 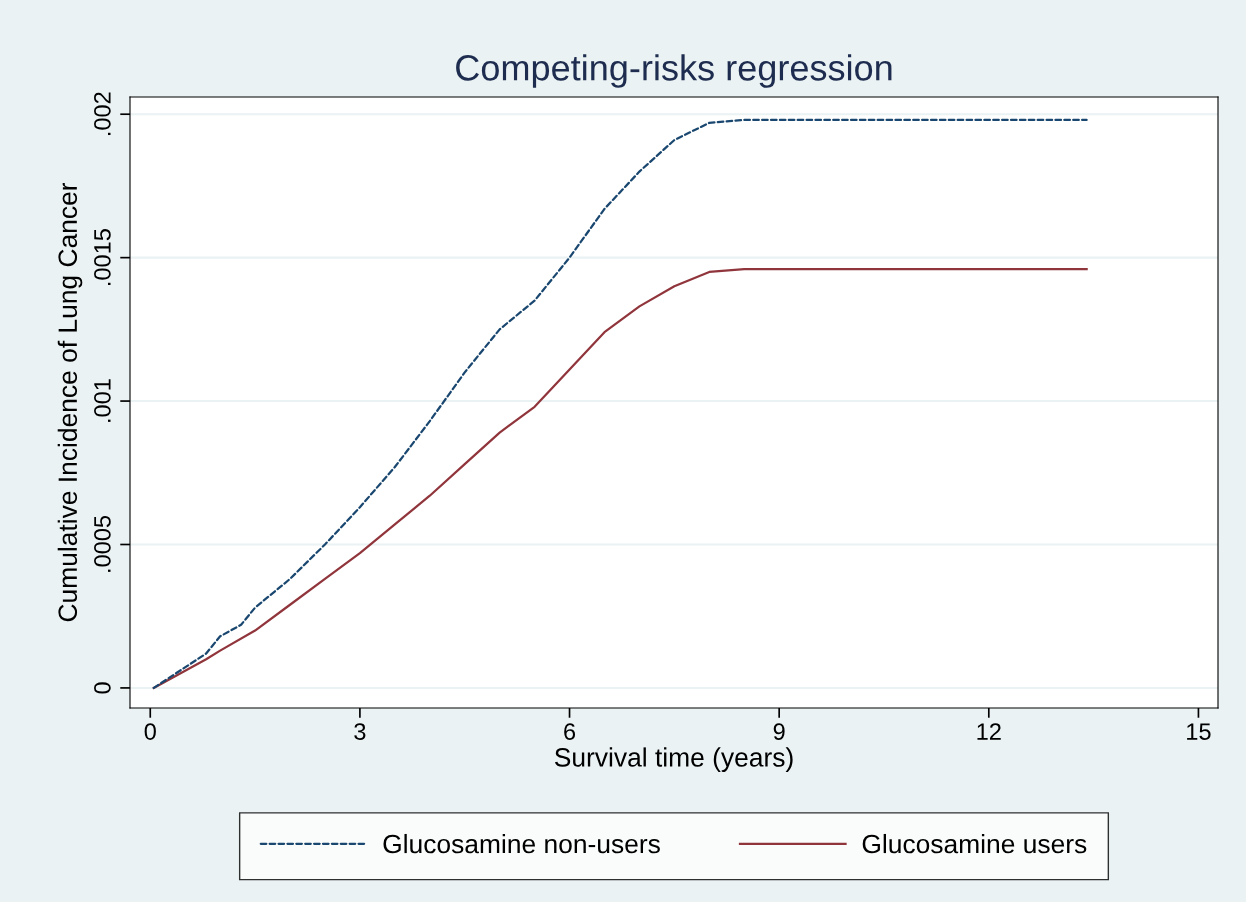 I want to click on x-axis-title: Survival time (years), so click(x=673, y=759).